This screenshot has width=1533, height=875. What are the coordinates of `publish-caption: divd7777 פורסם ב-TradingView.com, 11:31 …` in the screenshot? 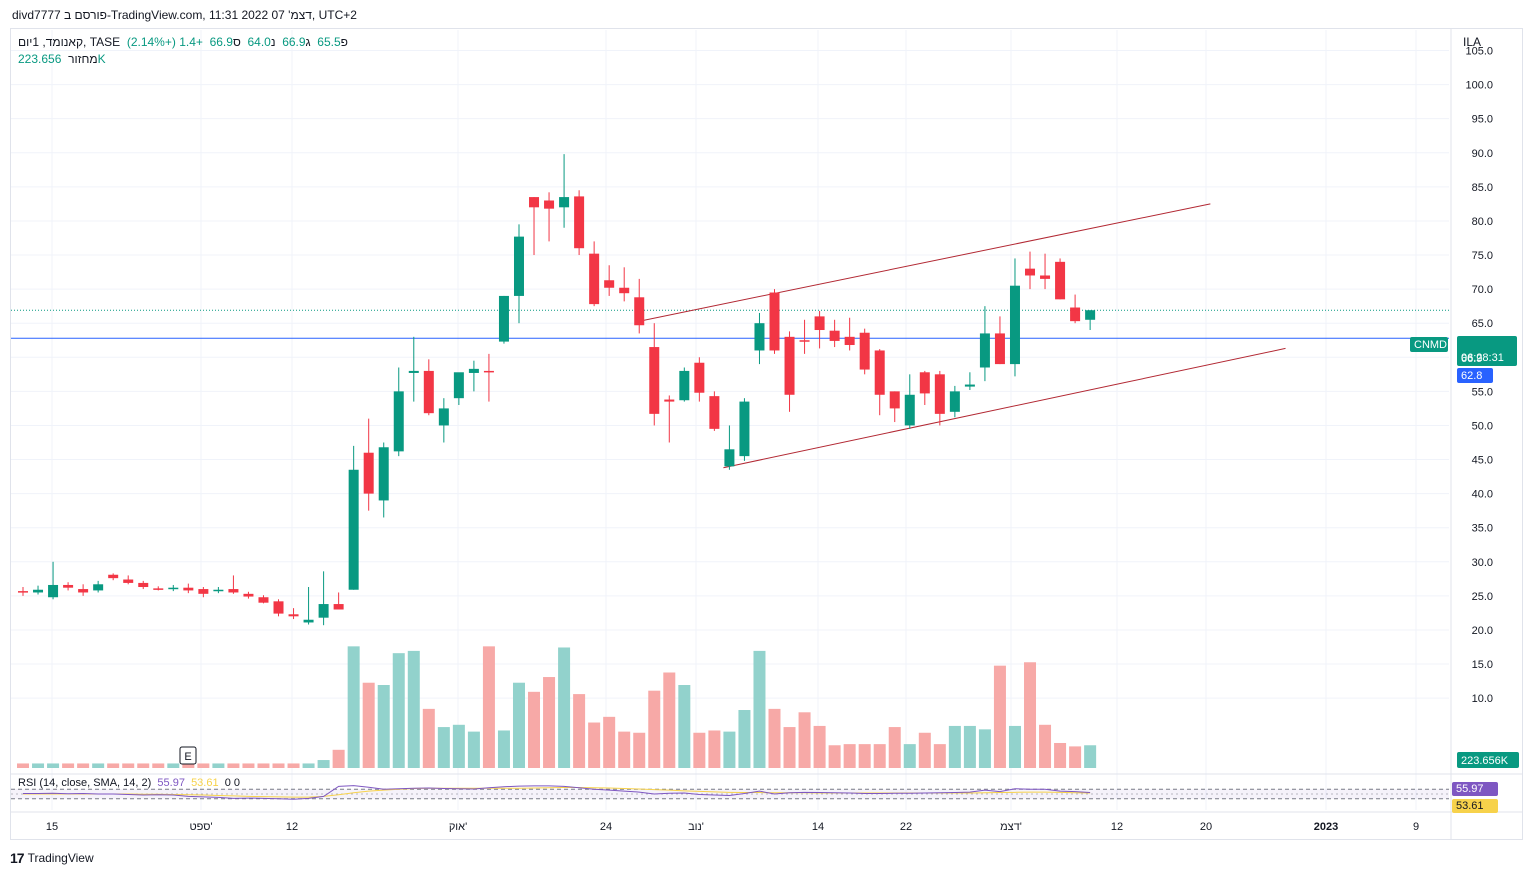 It's located at (184, 15).